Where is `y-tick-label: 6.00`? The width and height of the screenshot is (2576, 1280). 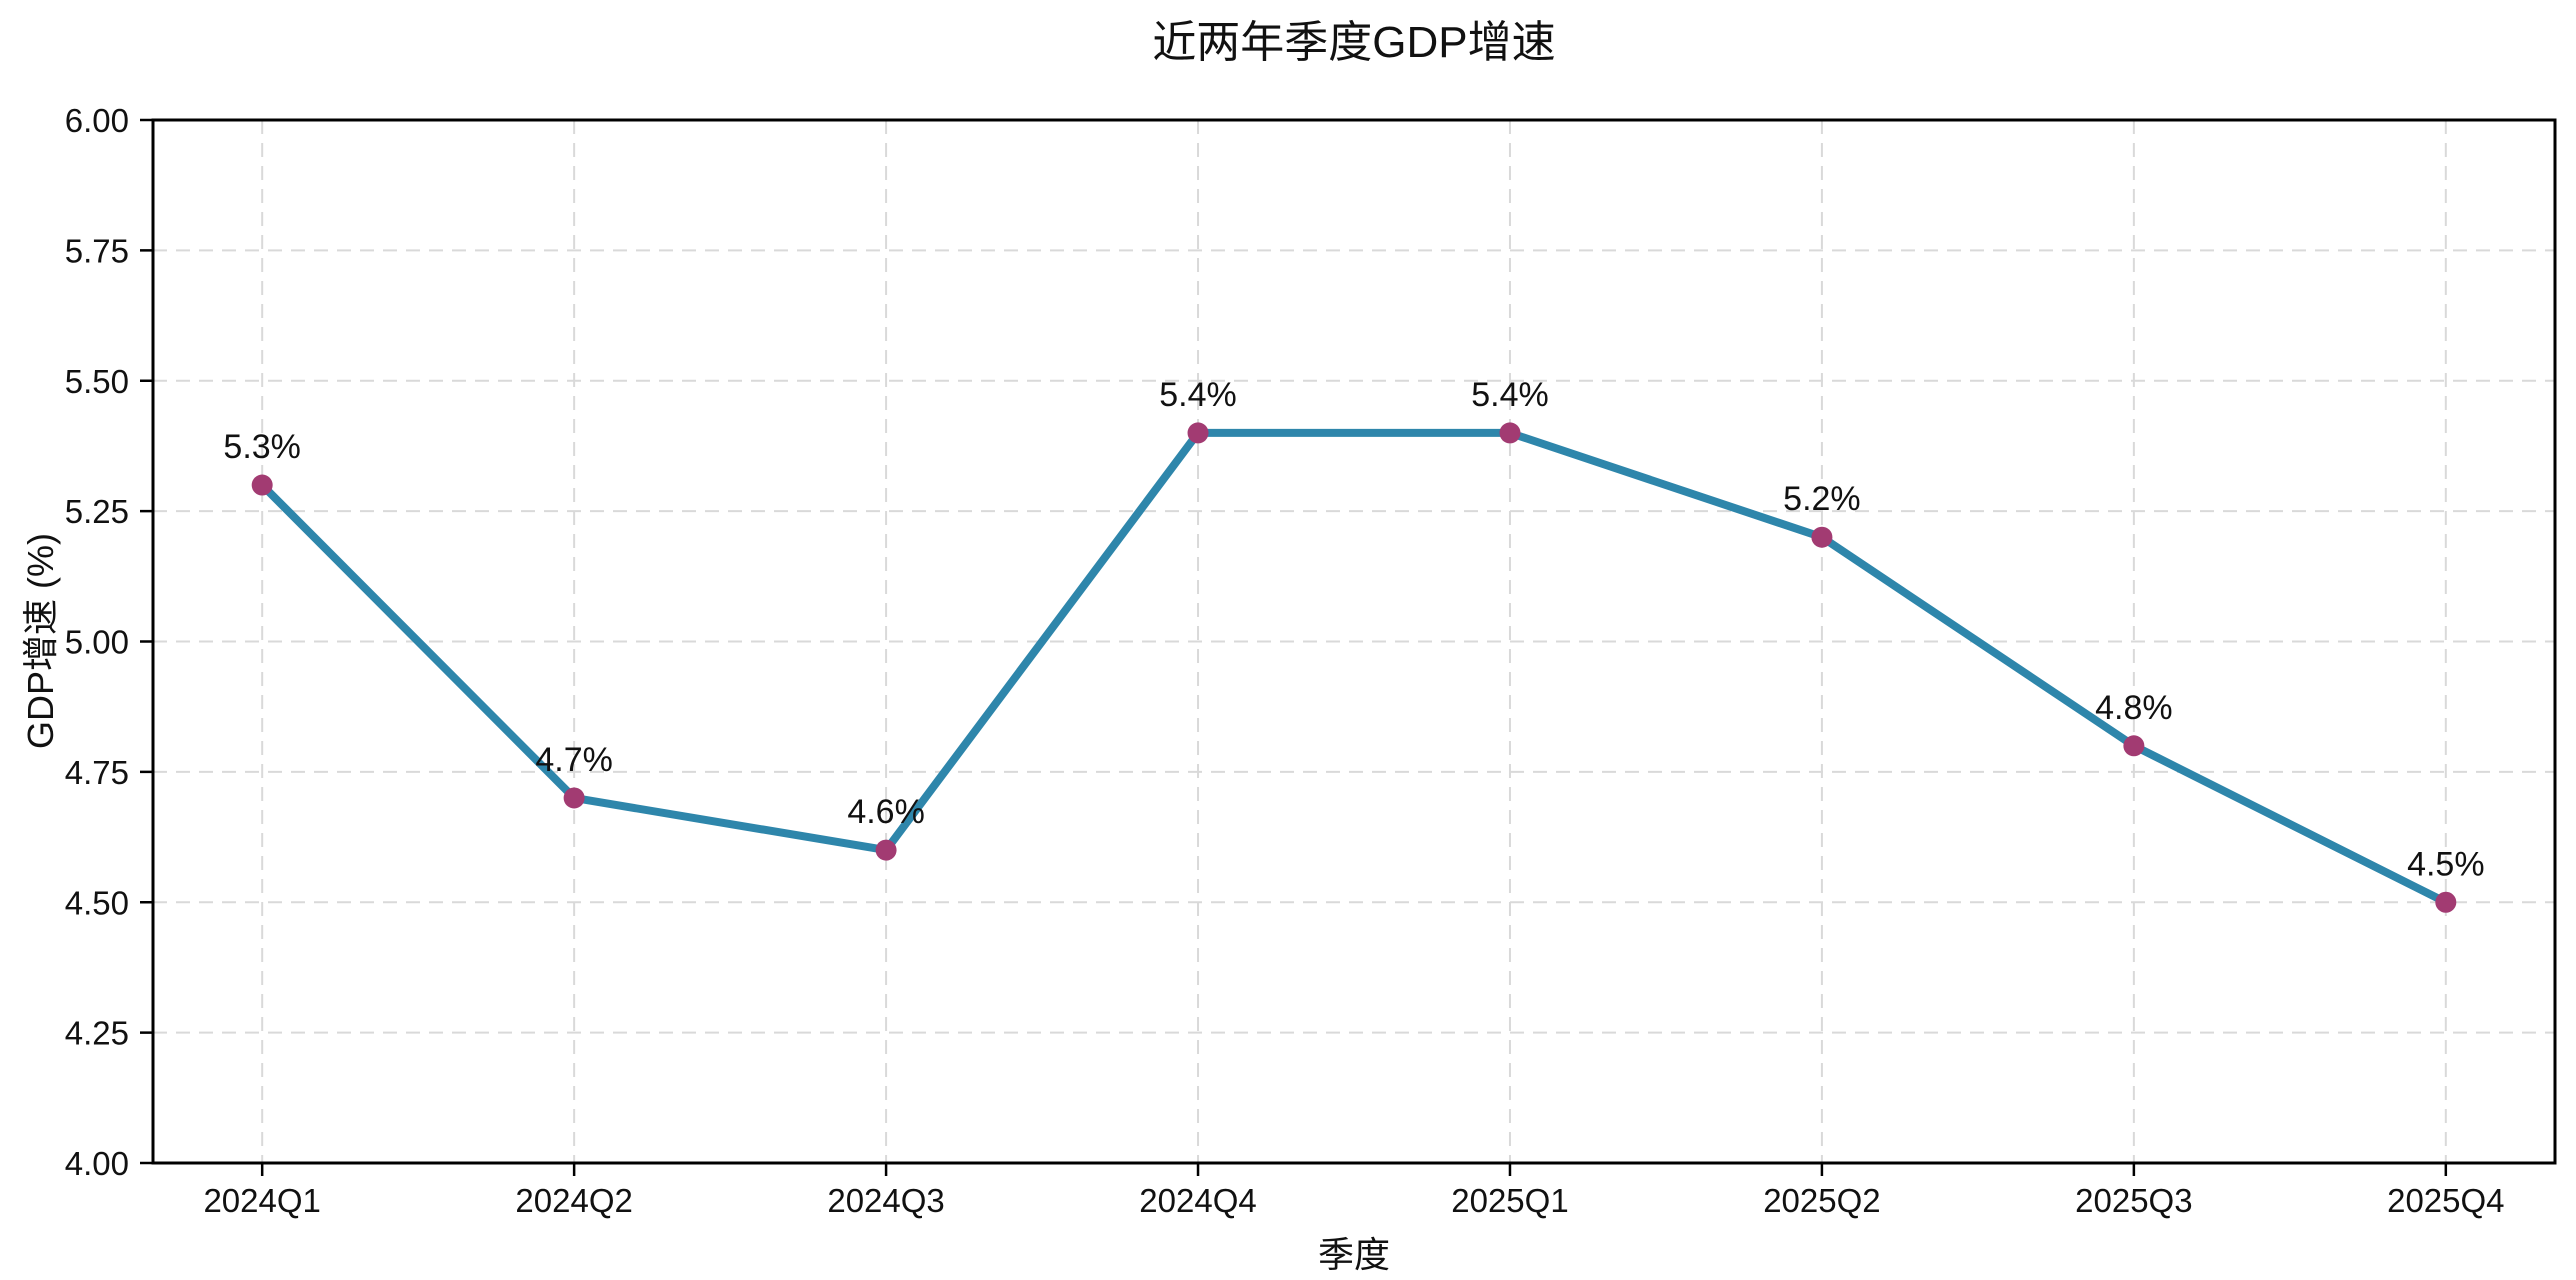 y-tick-label: 6.00 is located at coordinates (97, 120).